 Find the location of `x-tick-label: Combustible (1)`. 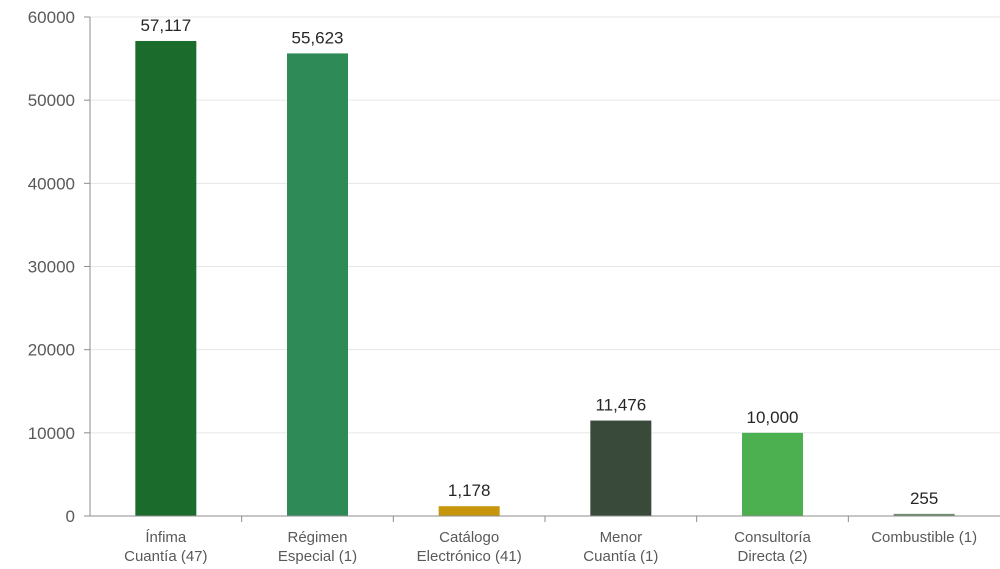

x-tick-label: Combustible (1) is located at coordinates (924, 537).